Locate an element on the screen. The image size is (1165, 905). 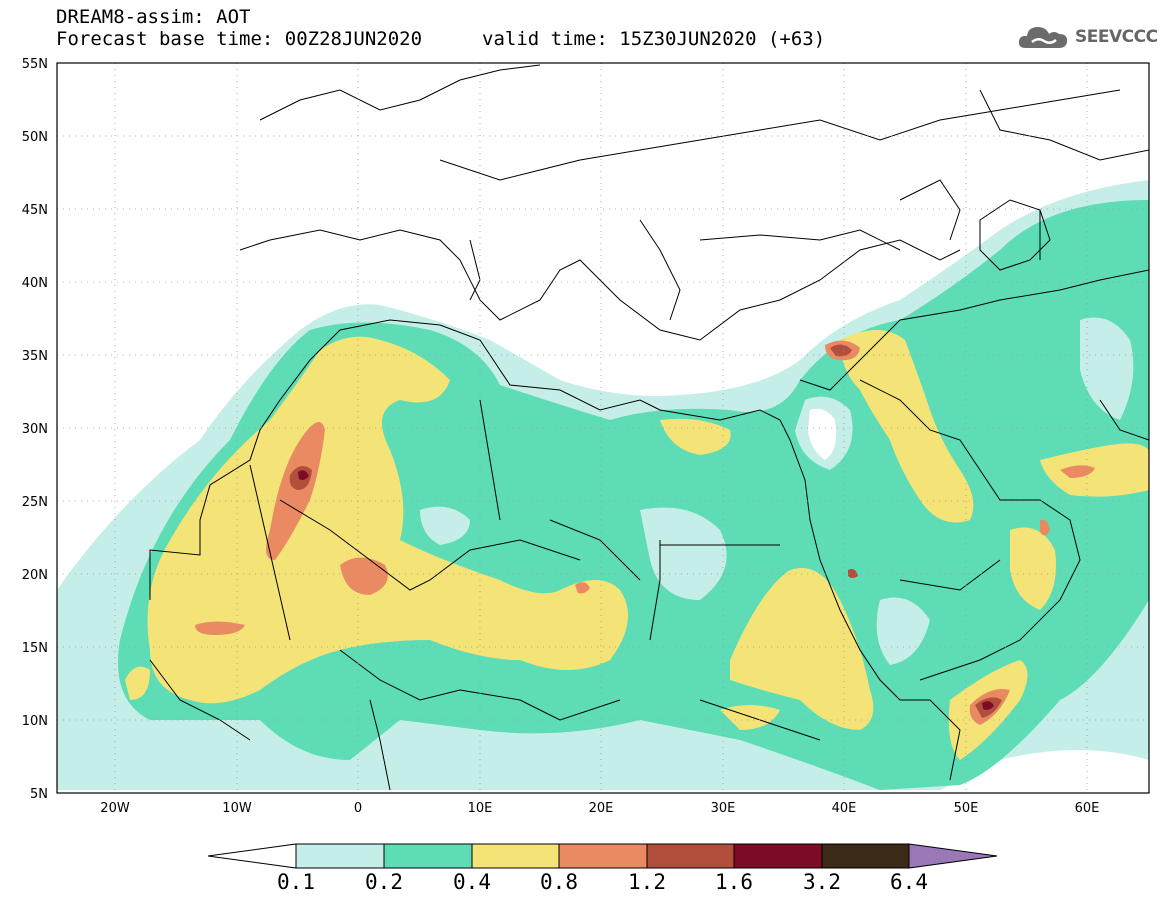
lon-axis: 20W 10W 0 10E 20E 30E 40E 50E 60E is located at coordinates (599, 808).